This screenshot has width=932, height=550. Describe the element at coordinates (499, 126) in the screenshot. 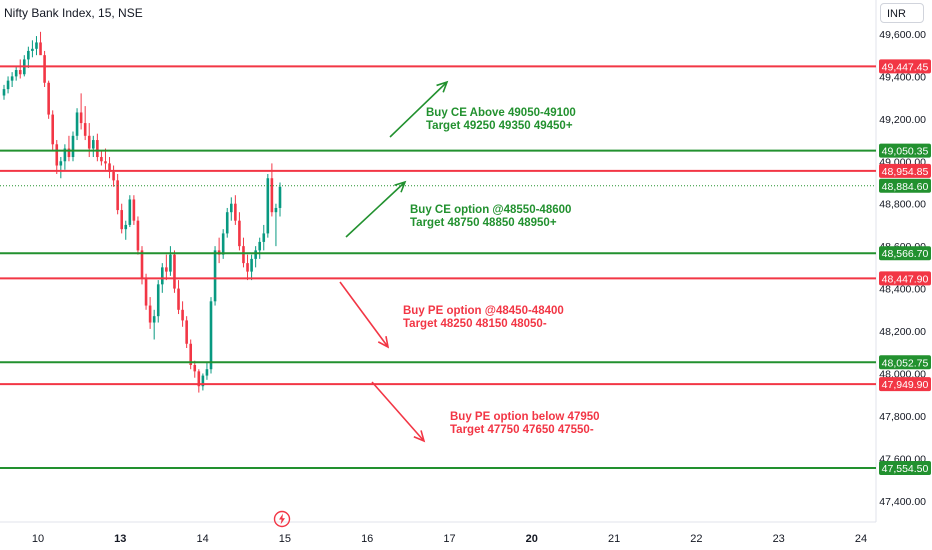

I see `annotation-text: Target 49250 49350 49450+` at that location.